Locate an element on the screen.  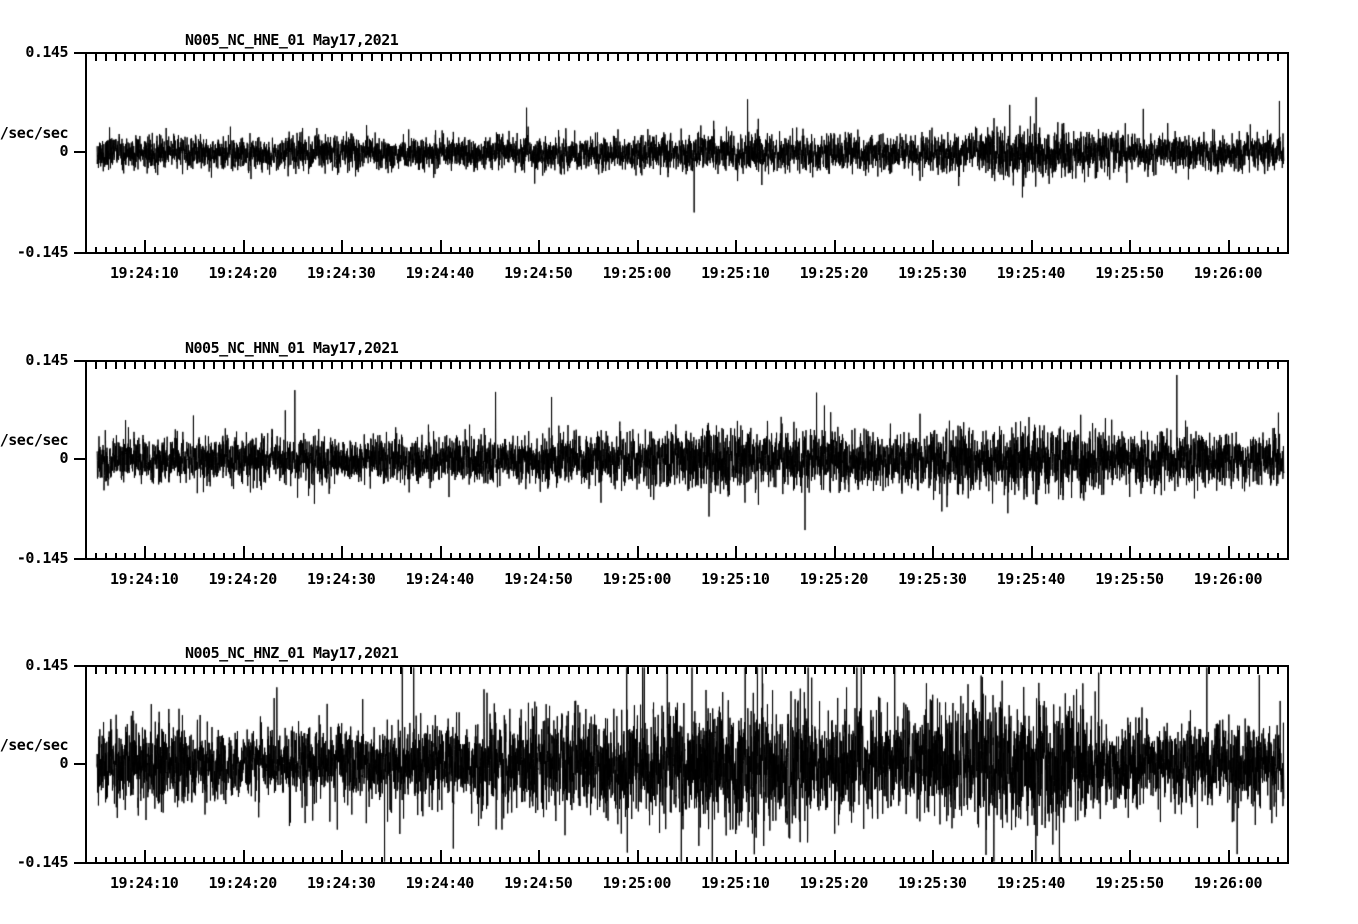
y-axis-units-hne: cm/sec/sec is located at coordinates (34, 133).